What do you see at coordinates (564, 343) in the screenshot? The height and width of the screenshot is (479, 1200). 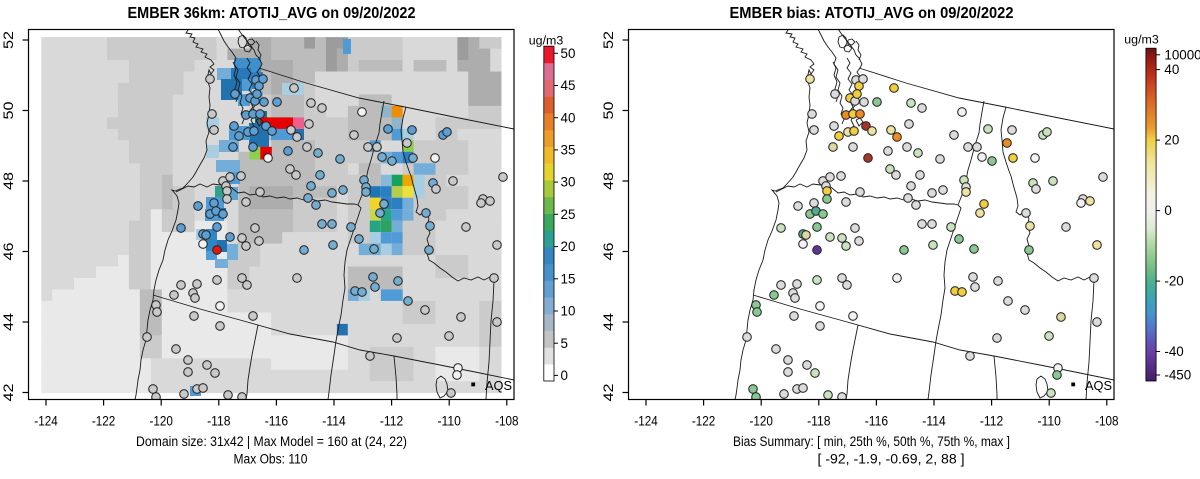 I see `svg-text: 5` at bounding box center [564, 343].